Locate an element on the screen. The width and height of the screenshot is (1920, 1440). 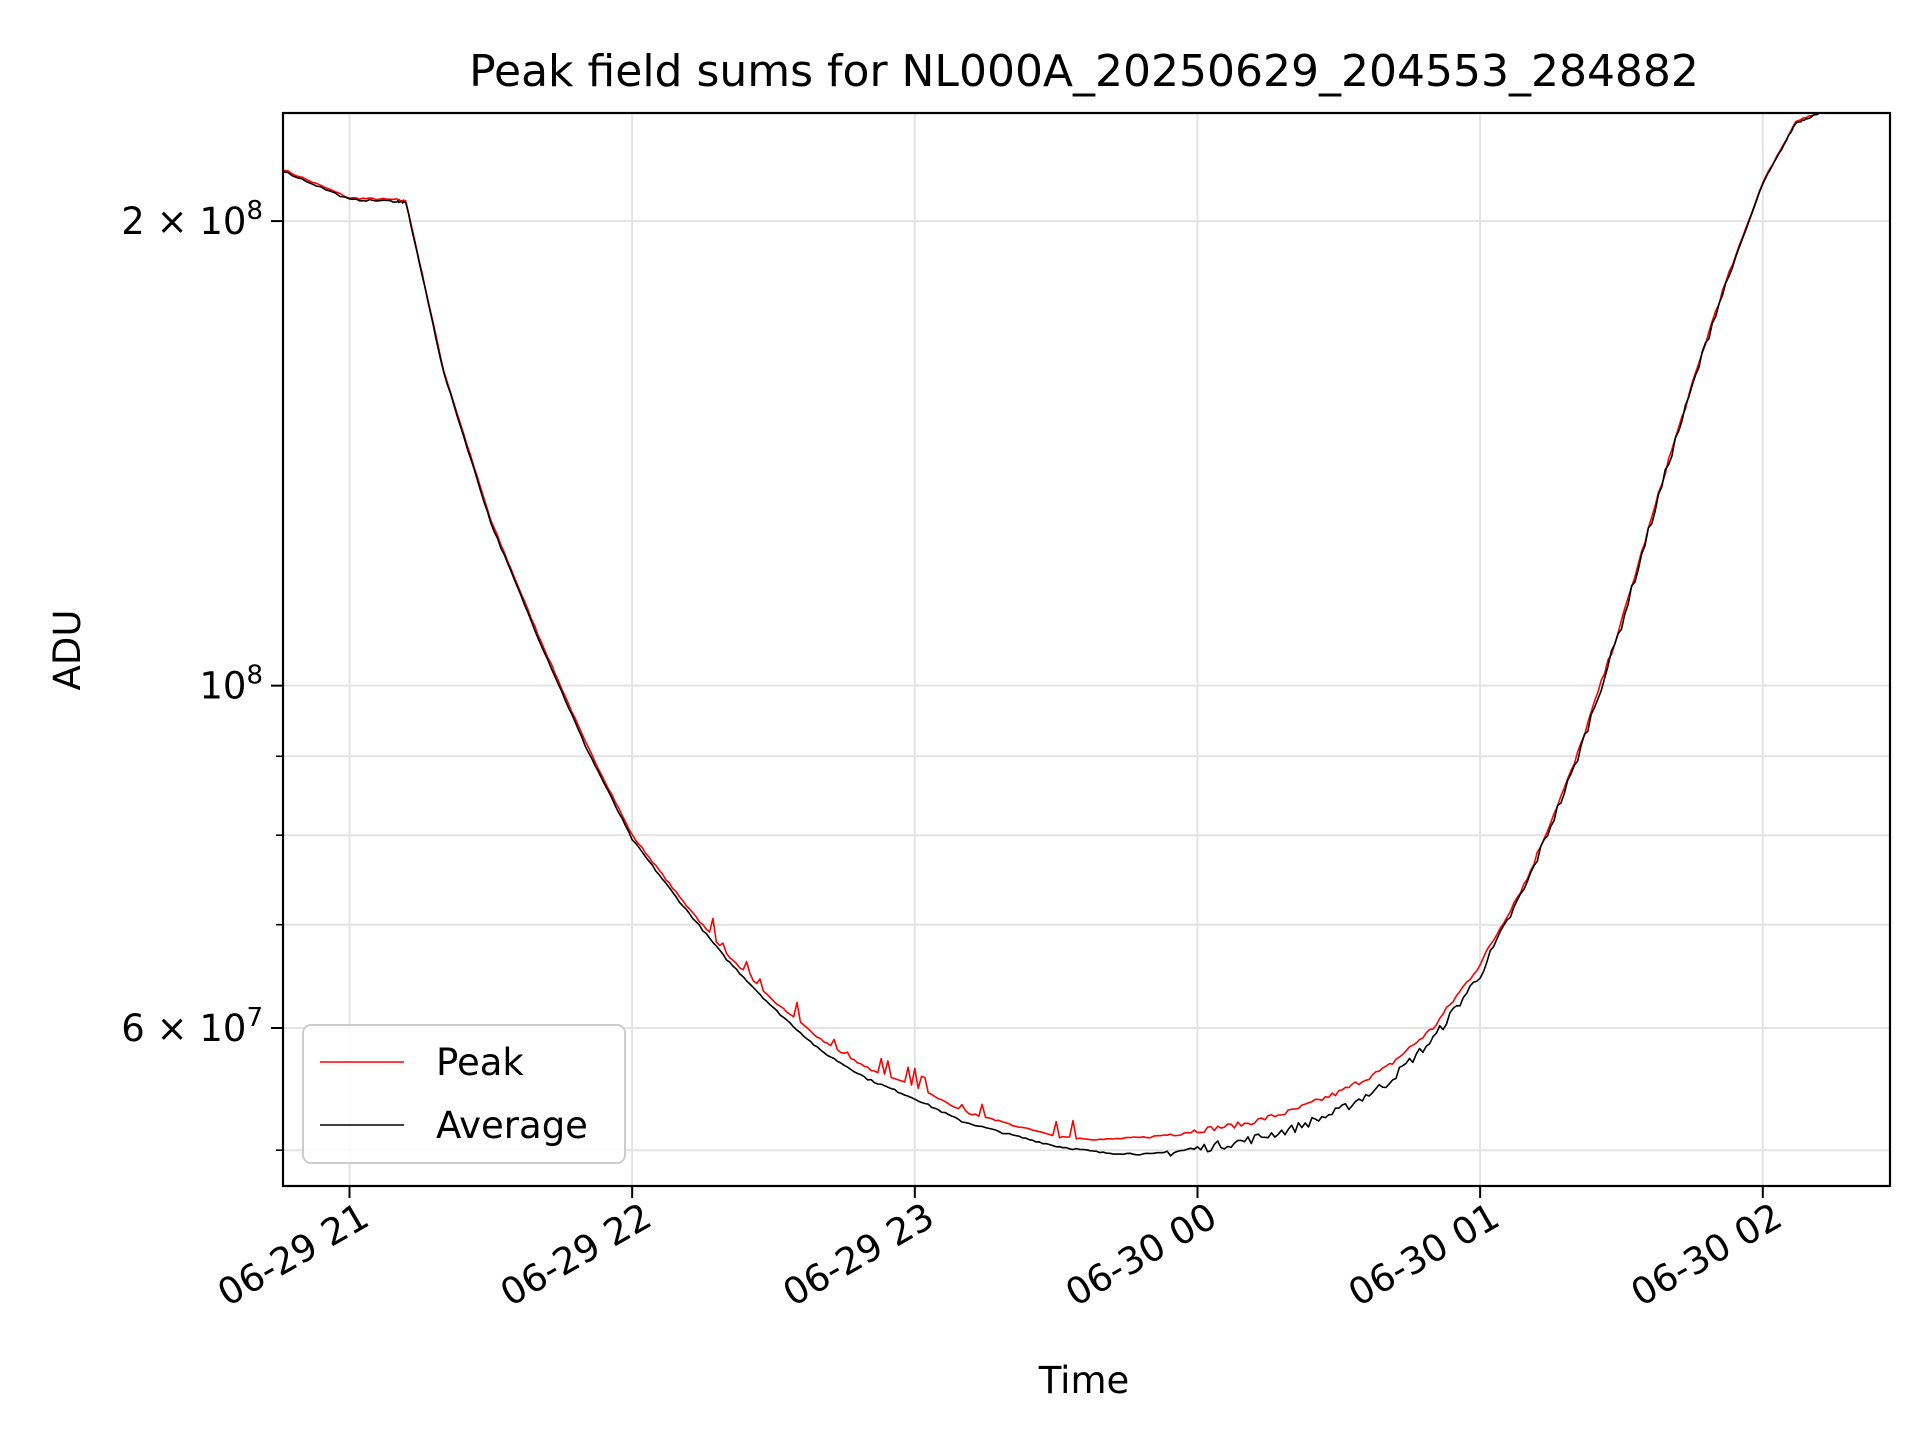
x-axis-label: Time is located at coordinates (1084, 1380).